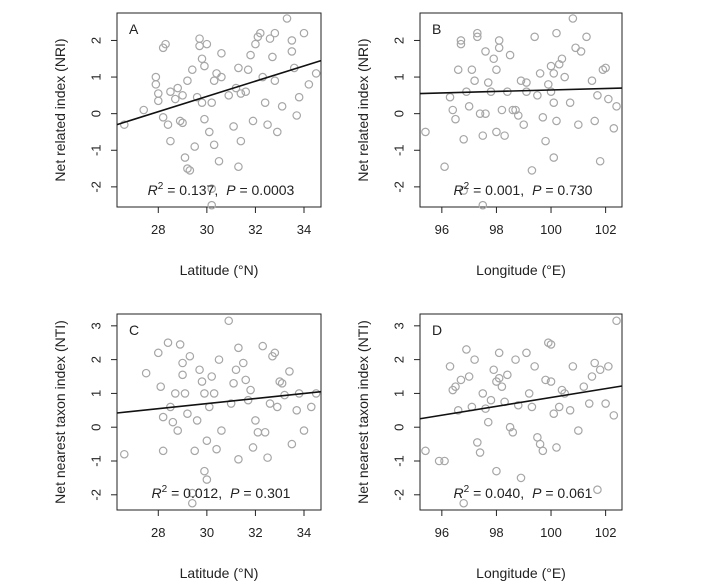 This screenshot has width=705, height=588. What do you see at coordinates (521, 573) in the screenshot?
I see `x-axis-label: Longitude (°E)` at bounding box center [521, 573].